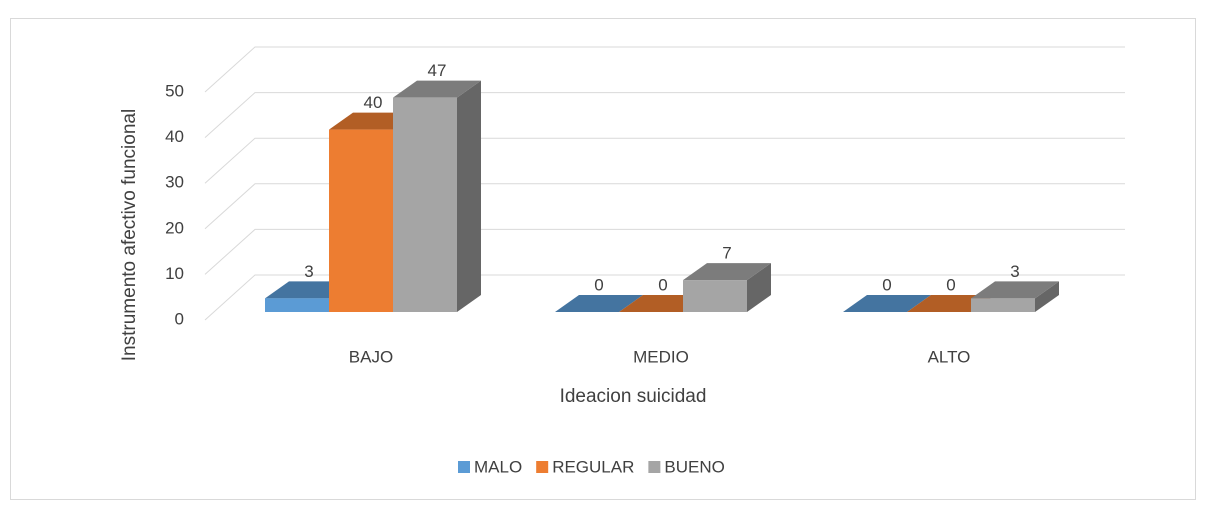 The height and width of the screenshot is (505, 1212). What do you see at coordinates (373, 102) in the screenshot?
I see `data-label: 40` at bounding box center [373, 102].